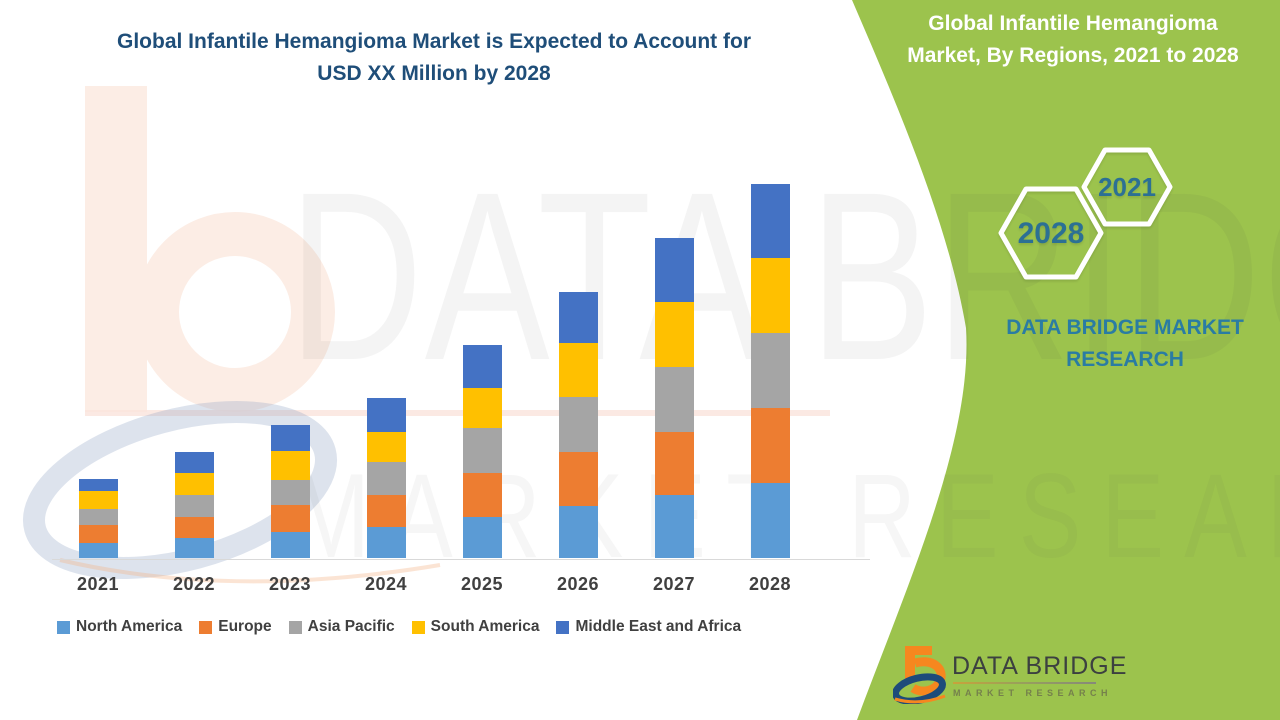 Image resolution: width=1280 pixels, height=720 pixels. Describe the element at coordinates (98, 517) in the screenshot. I see `bar-segment-2021-asia-pacific` at that location.